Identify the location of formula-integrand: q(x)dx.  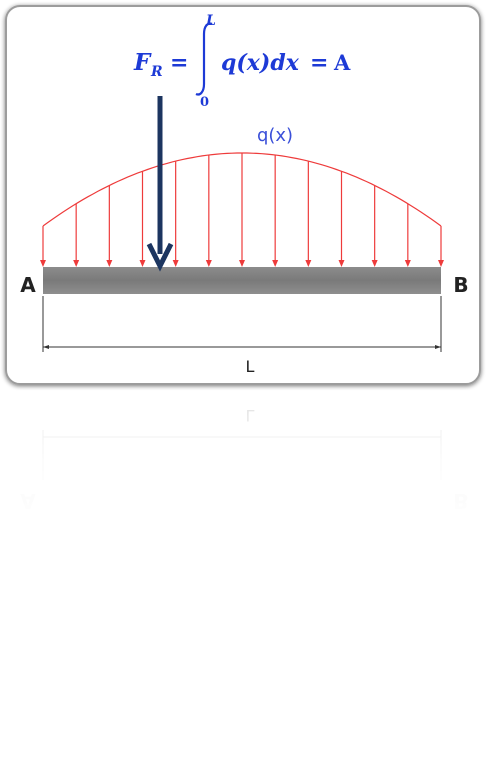
(260, 63).